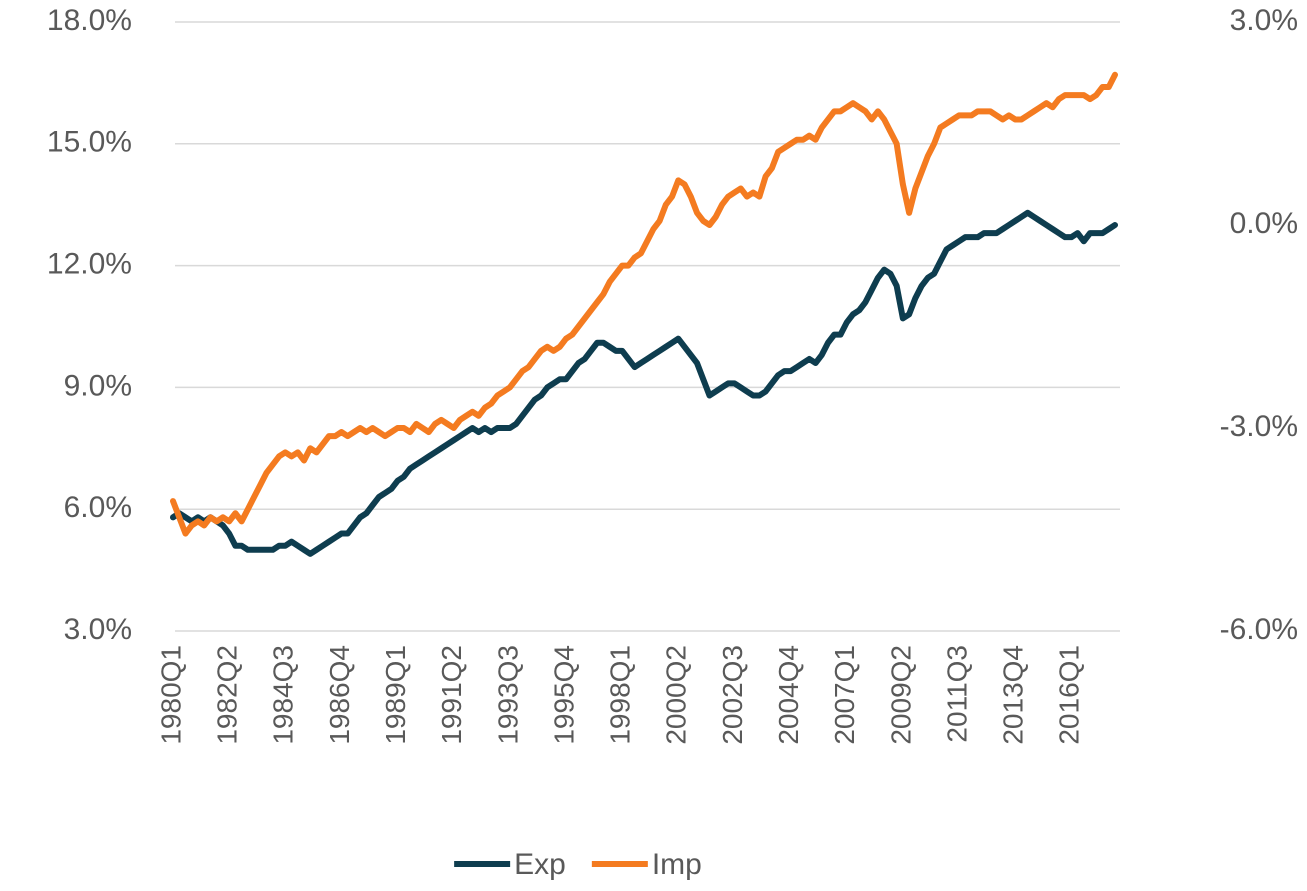  What do you see at coordinates (732, 695) in the screenshot?
I see `x-tick-label: 2002Q3` at bounding box center [732, 695].